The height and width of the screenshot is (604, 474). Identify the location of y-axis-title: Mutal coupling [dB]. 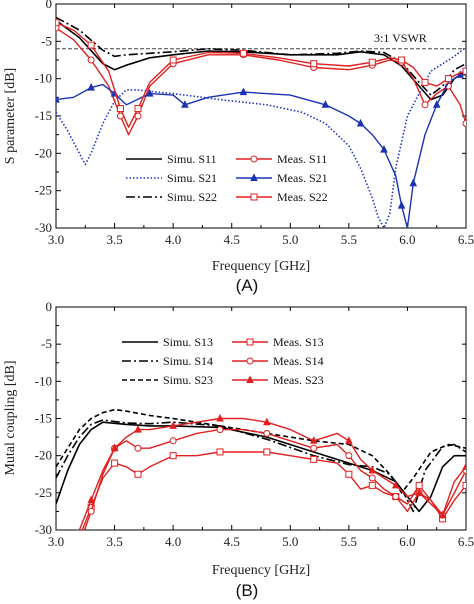
(10, 417).